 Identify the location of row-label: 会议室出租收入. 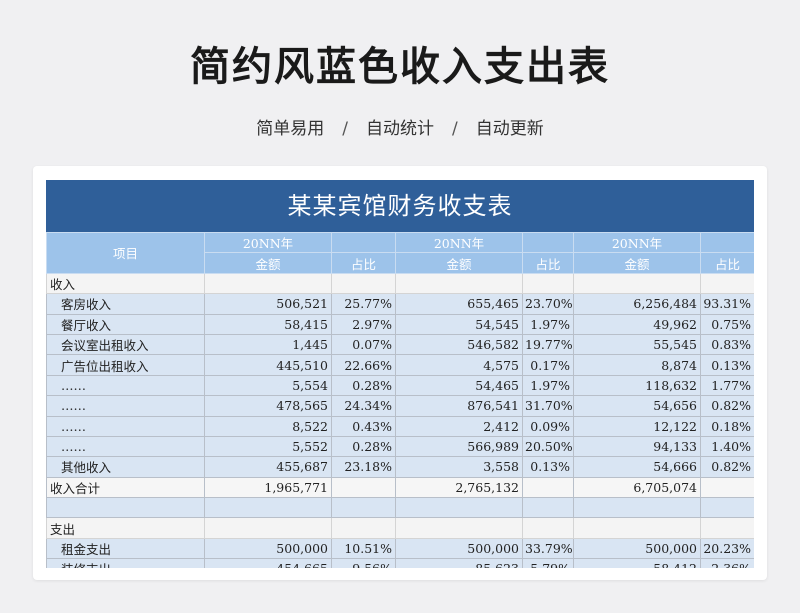
(125, 344).